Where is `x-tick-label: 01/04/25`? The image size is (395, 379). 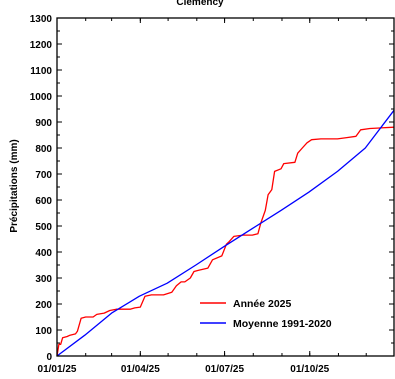 x-tick-label: 01/04/25 is located at coordinates (140, 369).